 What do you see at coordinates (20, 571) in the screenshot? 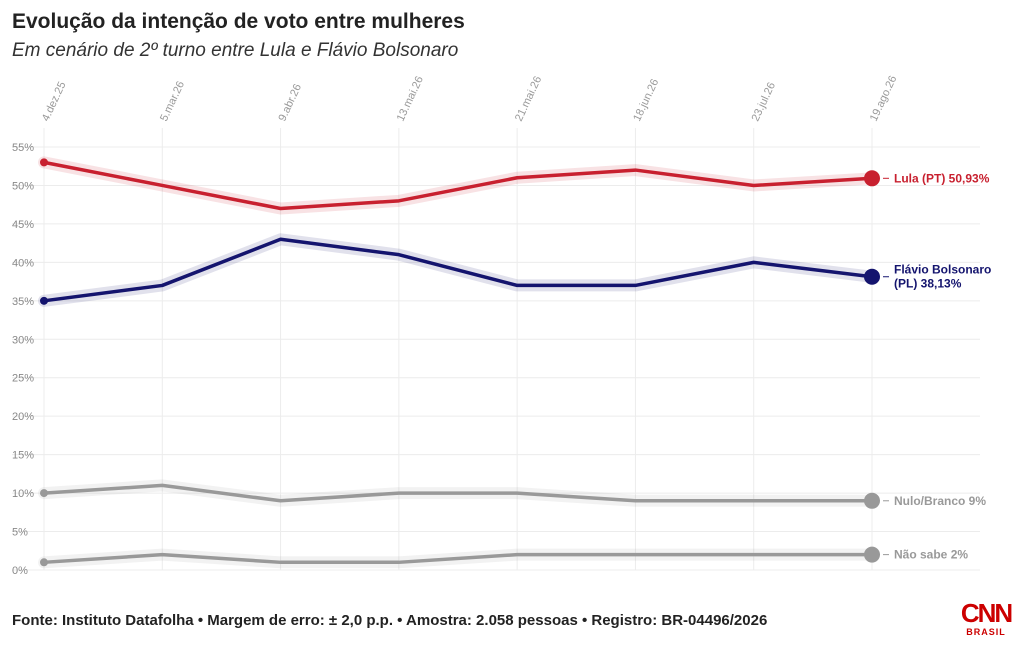
I see `y-tick-label: 0%` at bounding box center [20, 571].